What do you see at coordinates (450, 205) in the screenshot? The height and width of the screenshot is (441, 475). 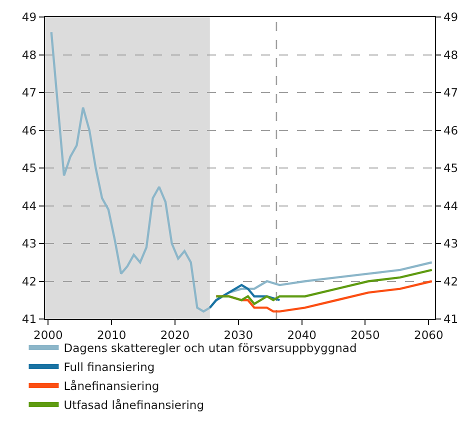 I see `y2-tick-label: 44` at bounding box center [450, 205].